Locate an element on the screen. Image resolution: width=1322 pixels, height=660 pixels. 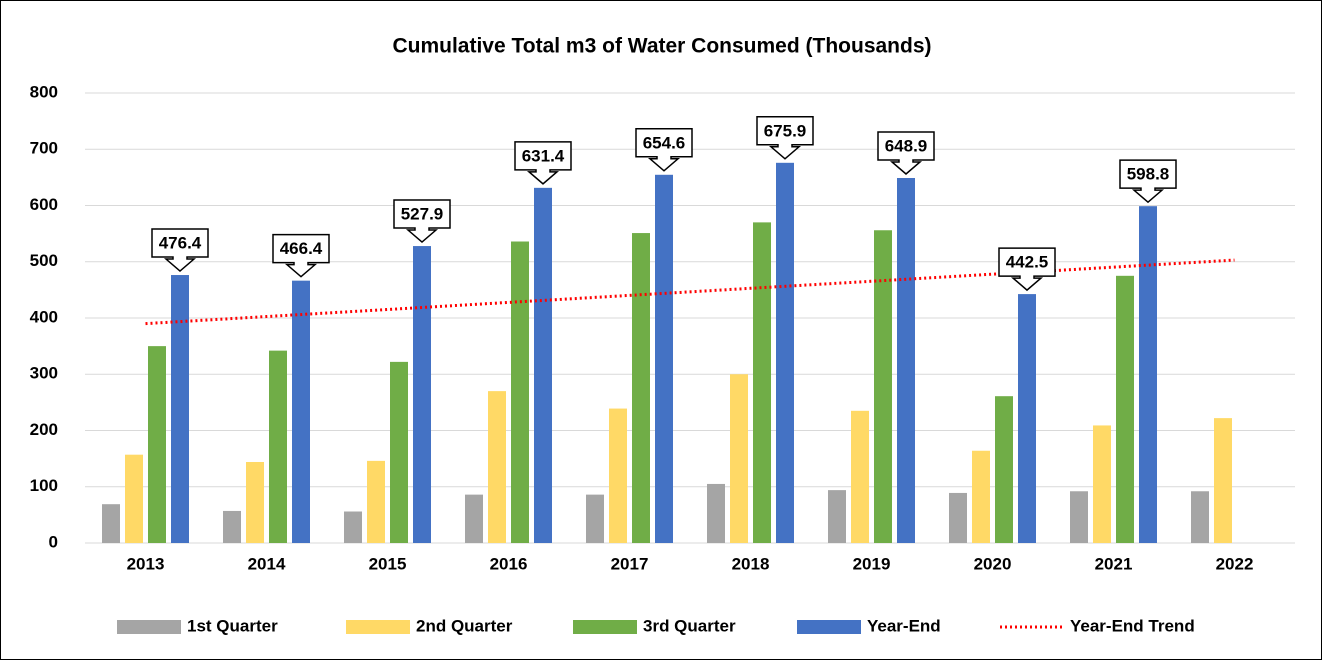
x-tick-label: 2022 is located at coordinates (1235, 563).